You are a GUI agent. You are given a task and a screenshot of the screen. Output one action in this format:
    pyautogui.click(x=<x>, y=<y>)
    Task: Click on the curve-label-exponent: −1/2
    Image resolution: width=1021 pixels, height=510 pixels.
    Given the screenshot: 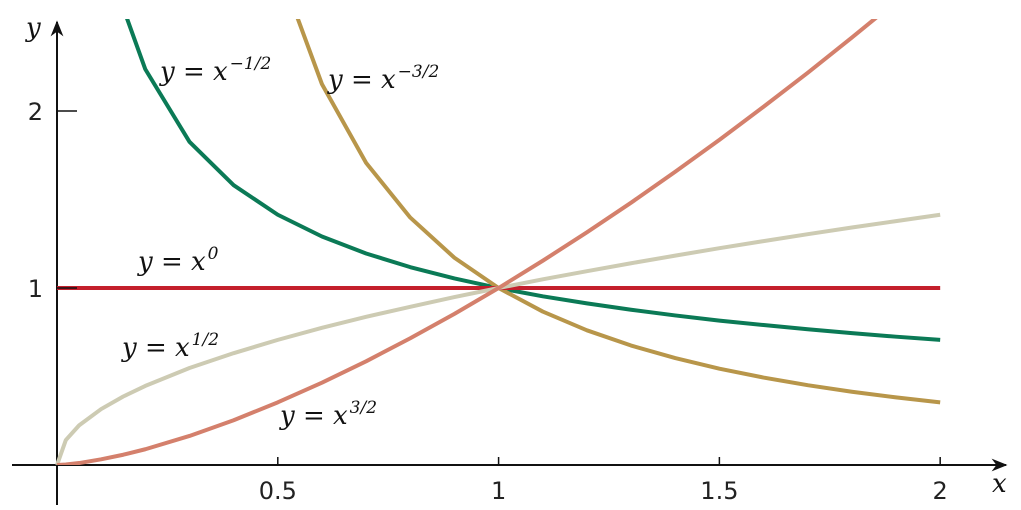 What is the action you would take?
    pyautogui.click(x=251, y=64)
    